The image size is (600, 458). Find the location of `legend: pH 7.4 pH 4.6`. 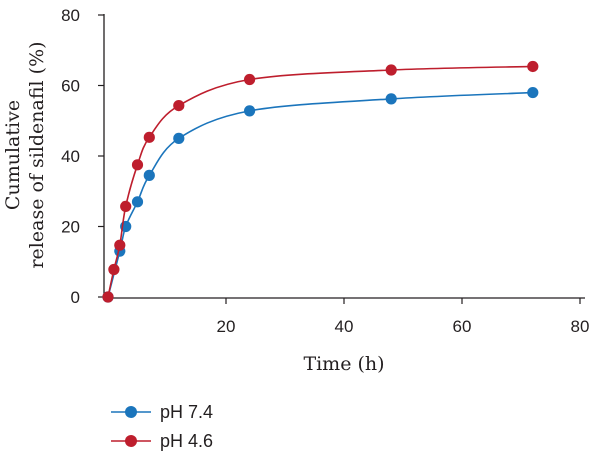

legend: pH 7.4 pH 4.6 is located at coordinates (162, 426).